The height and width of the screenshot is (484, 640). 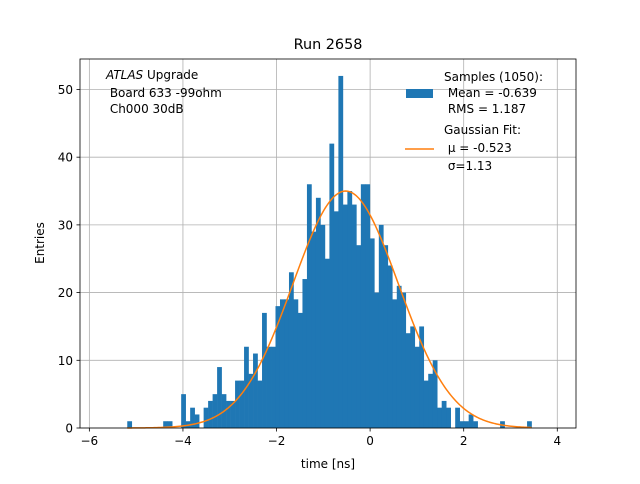 I want to click on x-tick-label: 0, so click(x=370, y=441).